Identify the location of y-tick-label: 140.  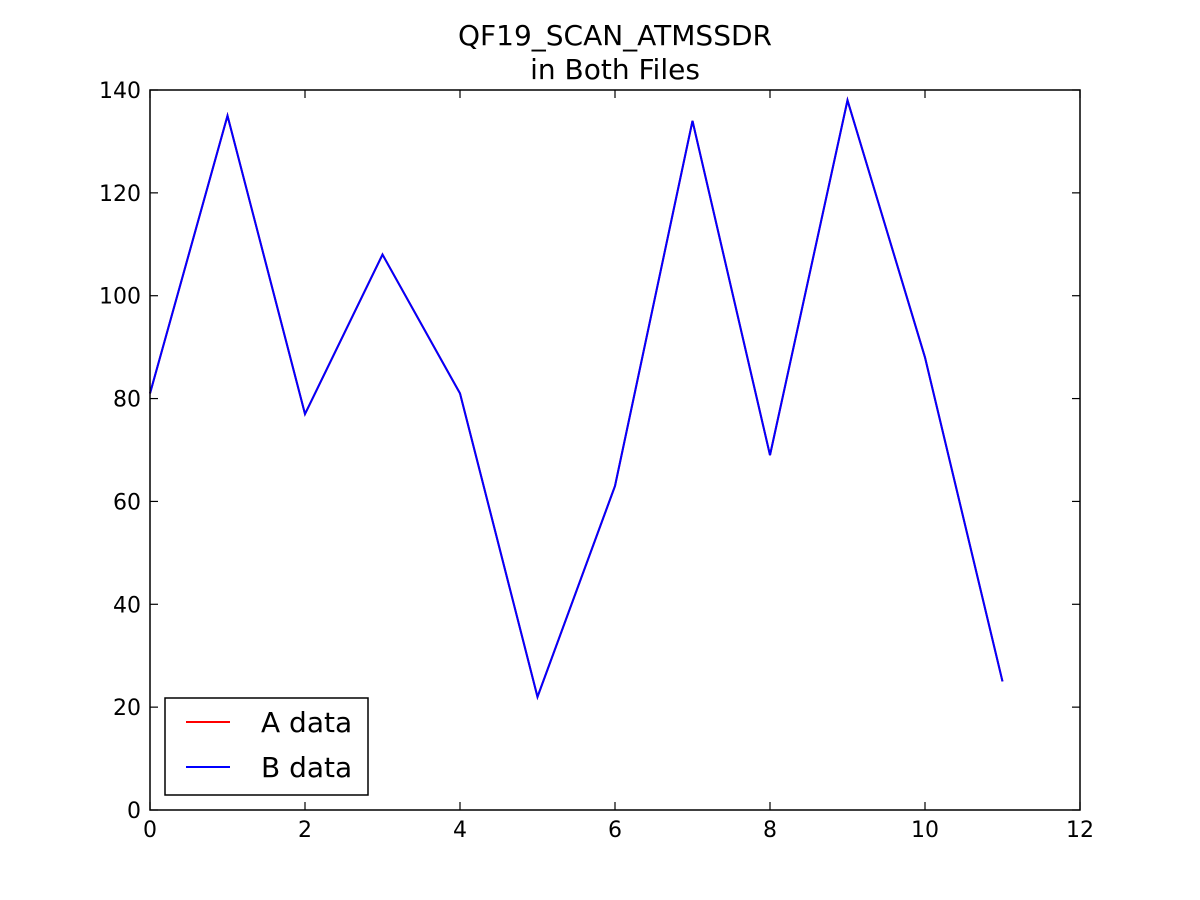
(120, 91).